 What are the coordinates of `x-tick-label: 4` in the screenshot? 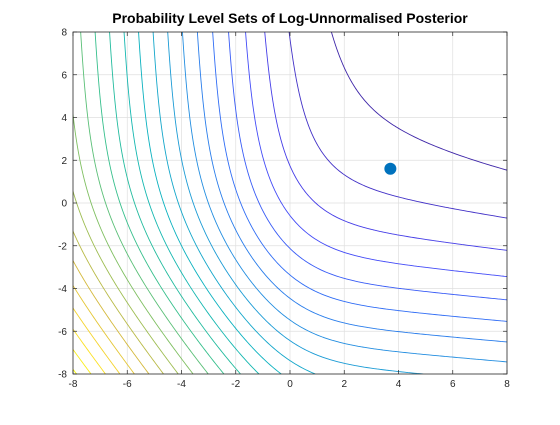 It's located at (399, 384).